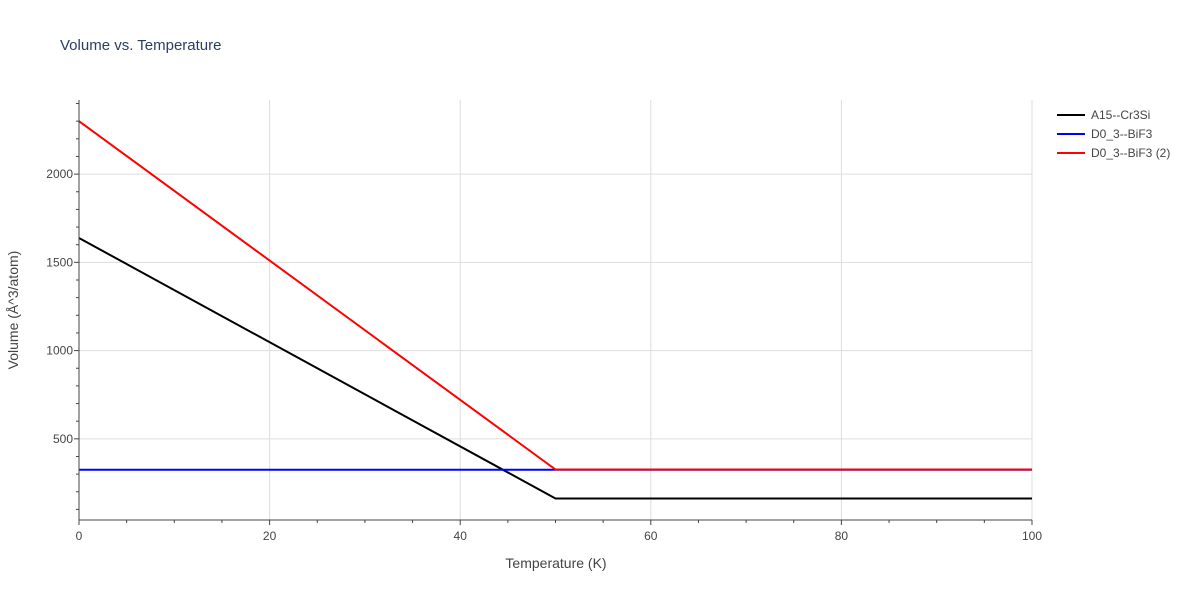  I want to click on chart-title: Volume vs. Temperature, so click(140, 45).